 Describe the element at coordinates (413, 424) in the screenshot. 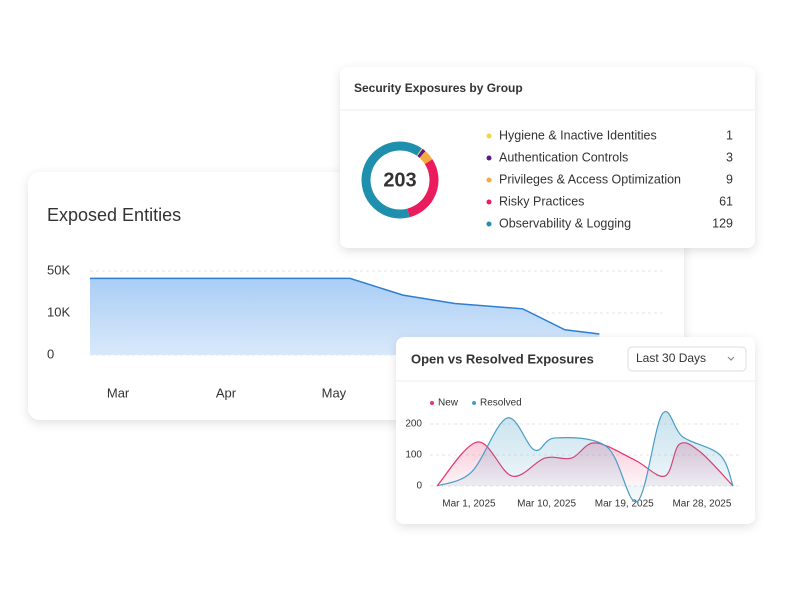

I see `y-tick-label: 200` at that location.